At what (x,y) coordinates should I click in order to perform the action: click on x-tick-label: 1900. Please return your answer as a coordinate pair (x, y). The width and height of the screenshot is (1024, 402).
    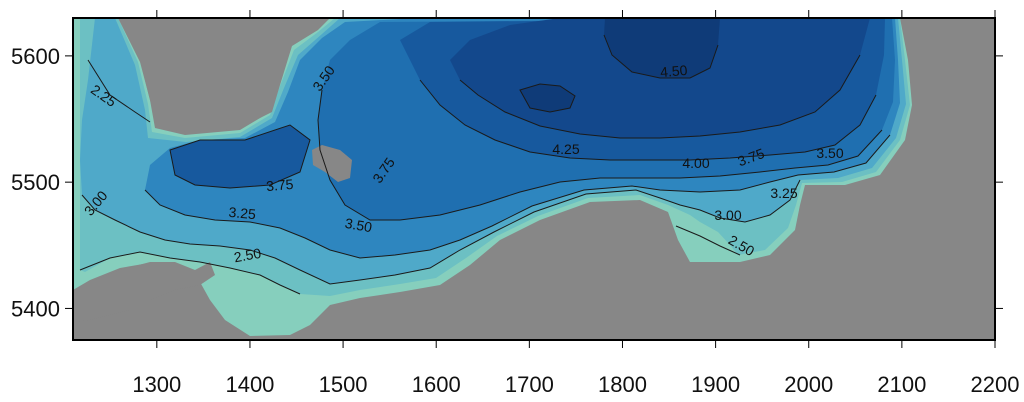
    Looking at the image, I should click on (715, 384).